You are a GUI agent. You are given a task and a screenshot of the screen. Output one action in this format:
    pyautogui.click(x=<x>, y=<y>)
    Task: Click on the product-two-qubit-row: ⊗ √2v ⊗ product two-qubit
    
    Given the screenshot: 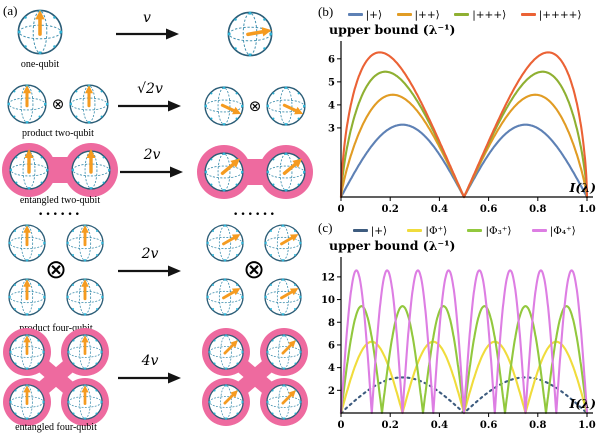 What is the action you would take?
    pyautogui.click(x=156, y=110)
    